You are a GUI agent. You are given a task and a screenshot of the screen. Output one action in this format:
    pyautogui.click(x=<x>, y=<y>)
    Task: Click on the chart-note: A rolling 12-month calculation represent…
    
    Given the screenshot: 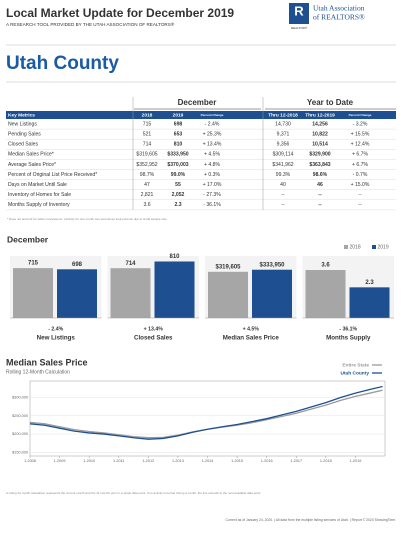 What is the action you would take?
    pyautogui.click(x=133, y=493)
    